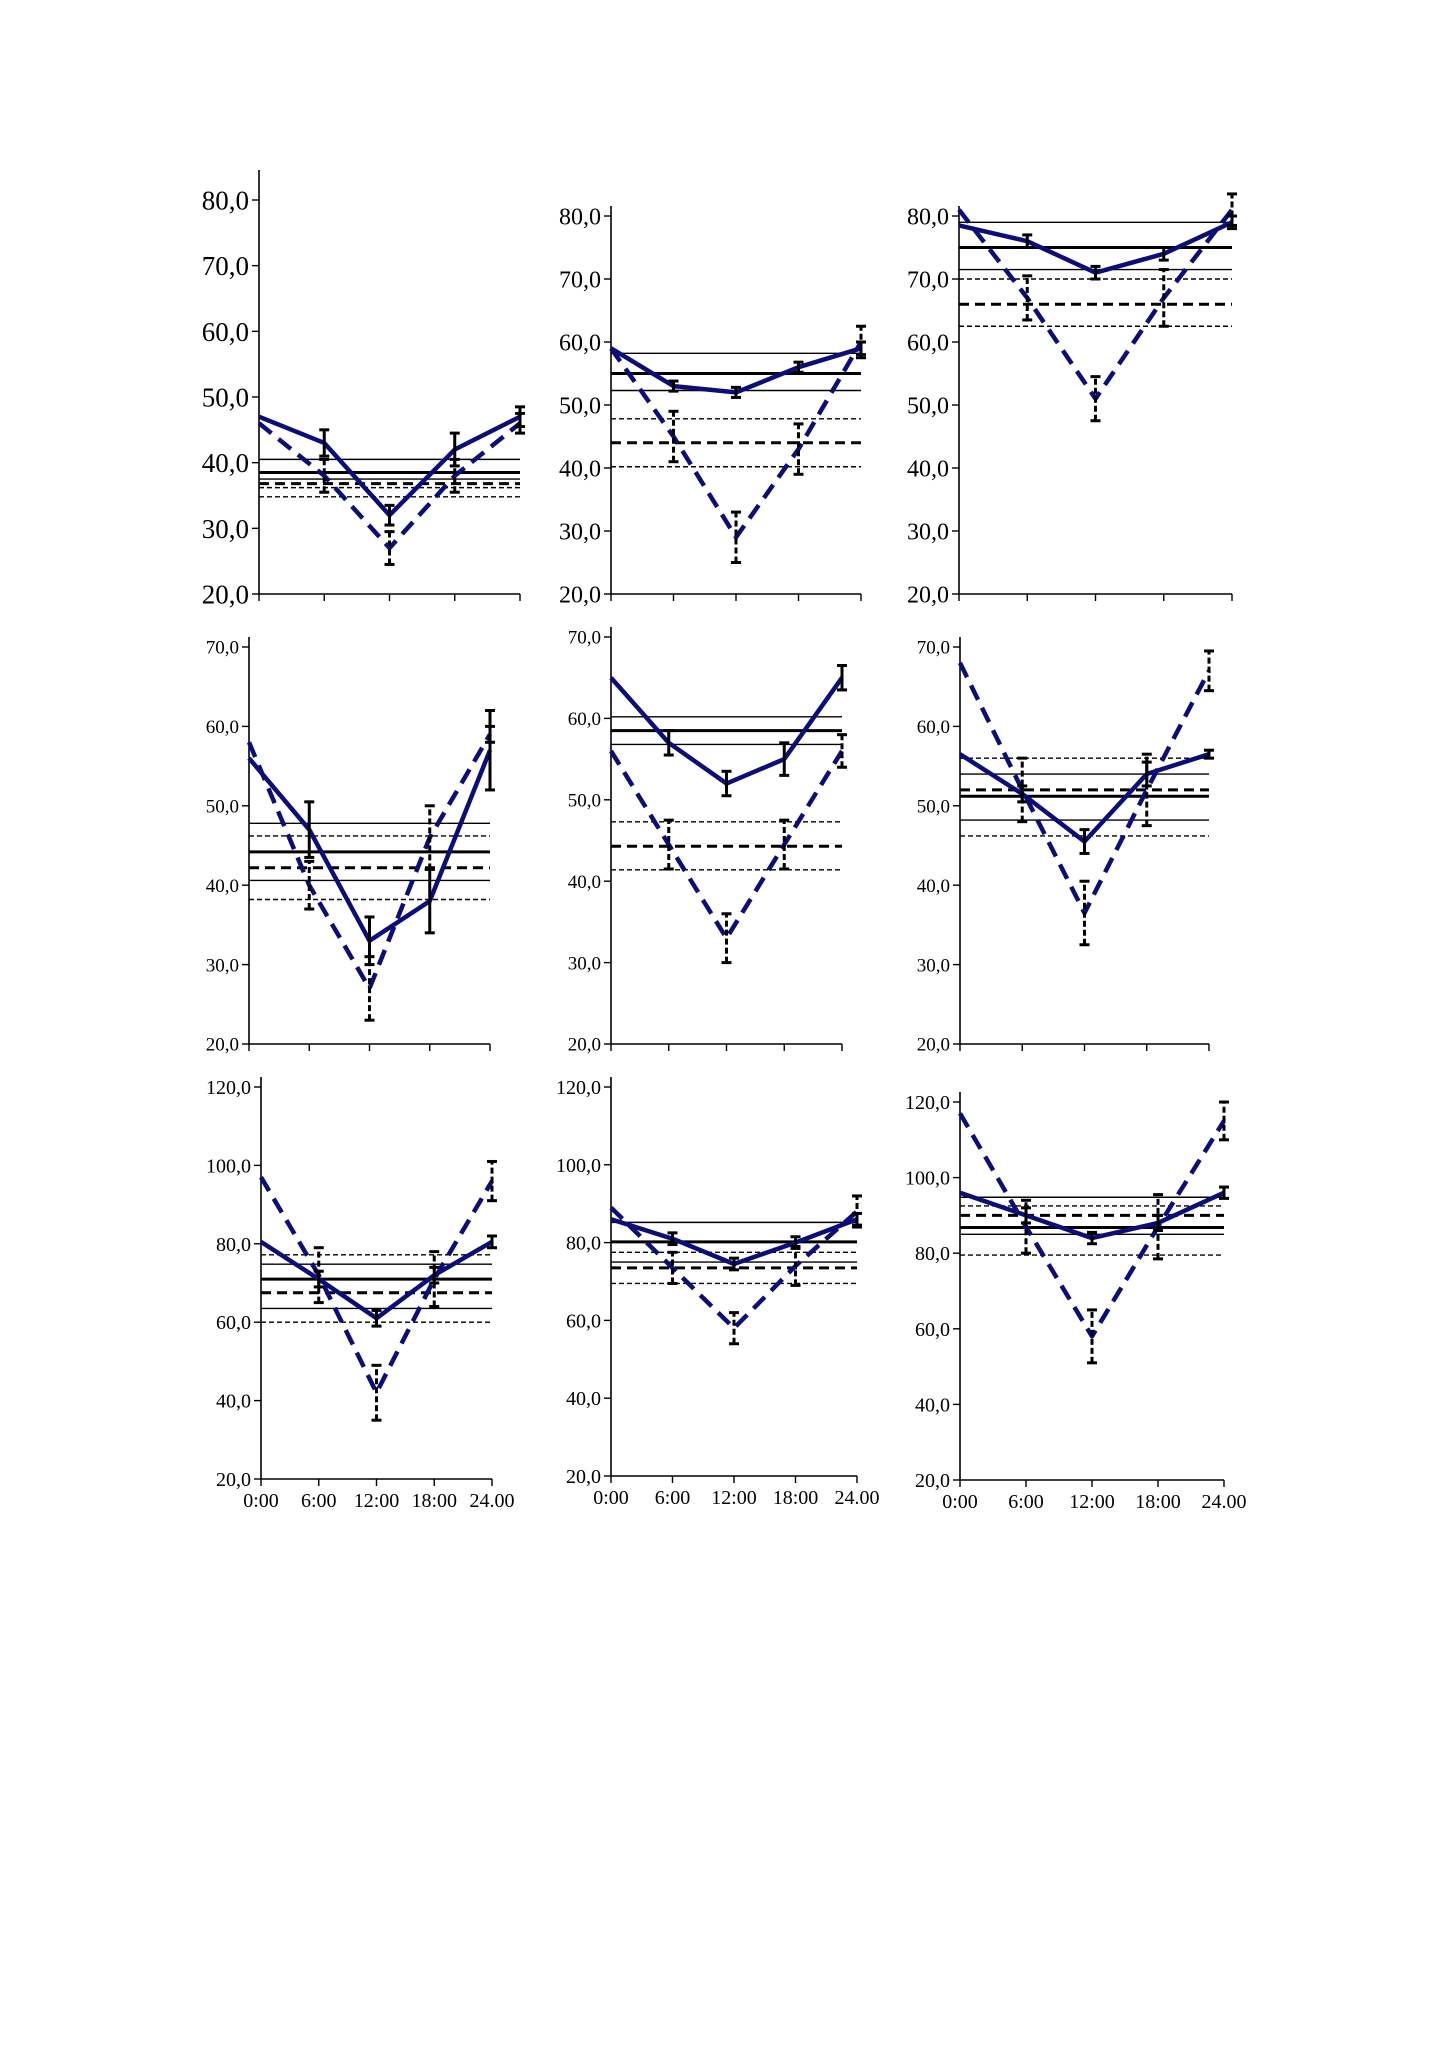 This screenshot has width=1449, height=2050. I want to click on x-tick-label: 6:00, so click(673, 1498).